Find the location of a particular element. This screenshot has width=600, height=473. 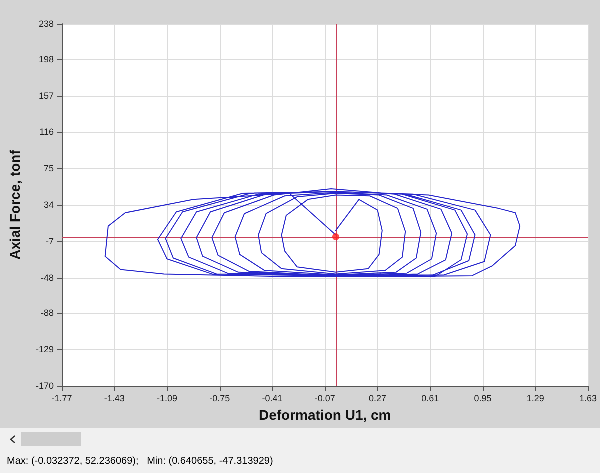

x-tick-label: 1.29 is located at coordinates (535, 399).